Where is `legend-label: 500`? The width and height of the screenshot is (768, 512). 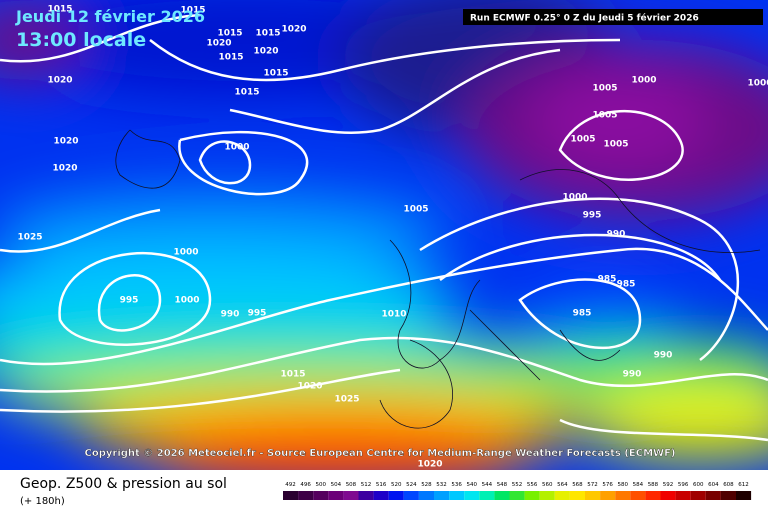 legend-label: 500 is located at coordinates (321, 485).